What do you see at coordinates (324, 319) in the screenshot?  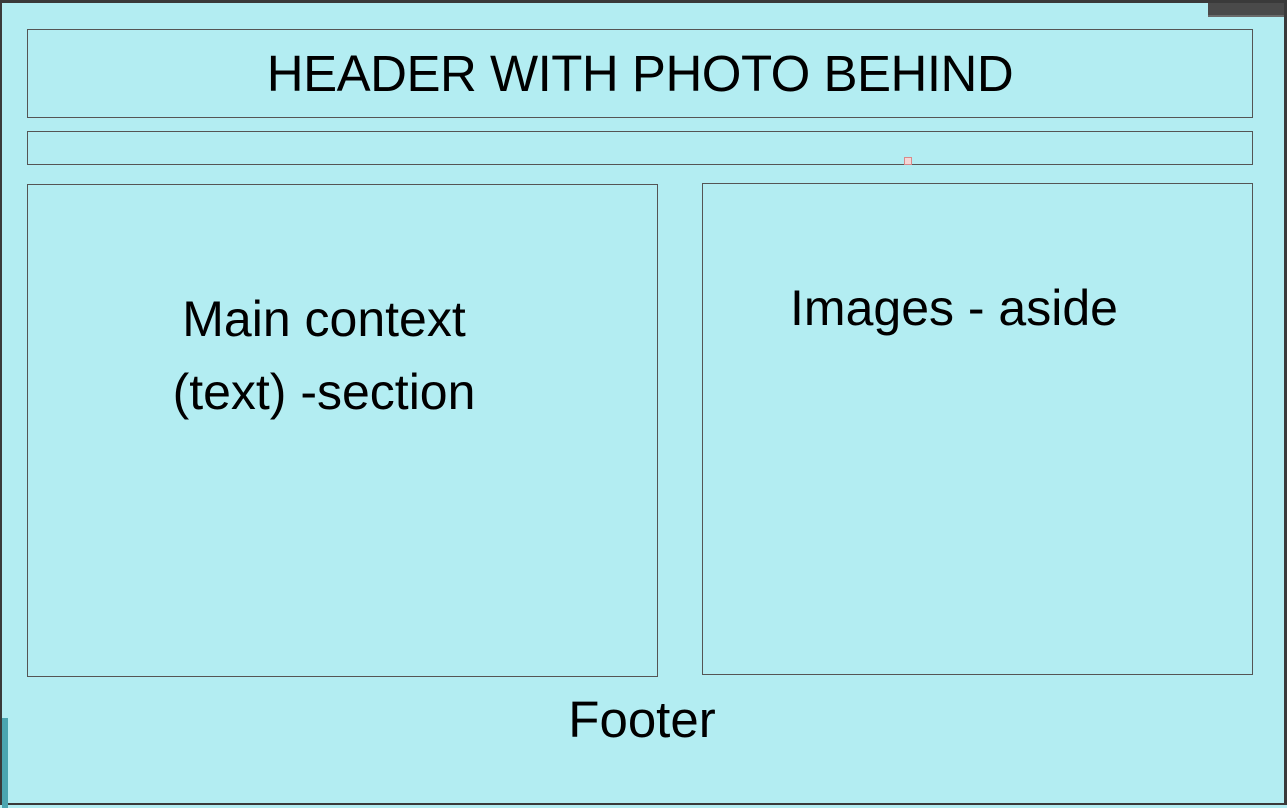 I see `main-section-label-line-1: Main context` at bounding box center [324, 319].